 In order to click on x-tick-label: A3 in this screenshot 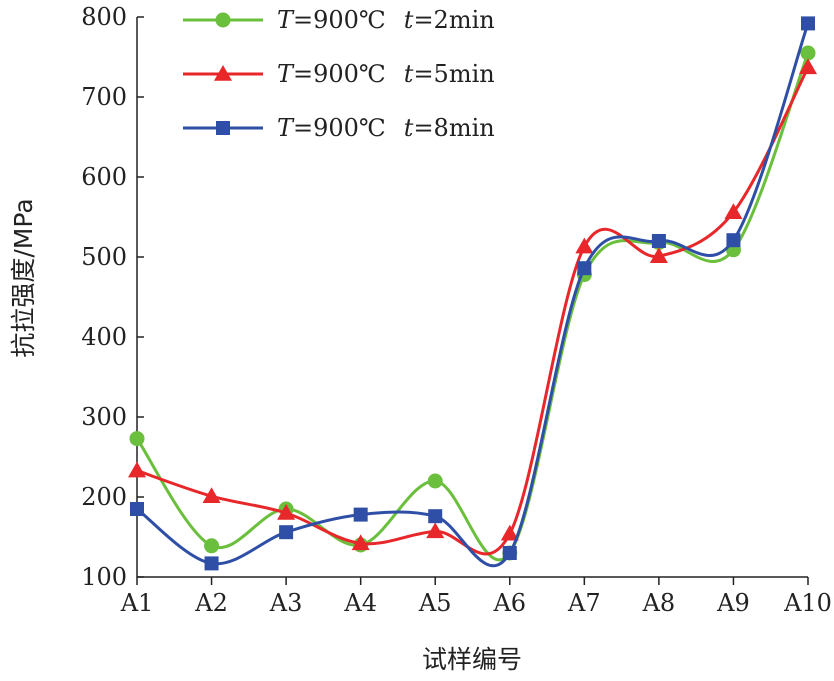, I will do `click(286, 603)`.